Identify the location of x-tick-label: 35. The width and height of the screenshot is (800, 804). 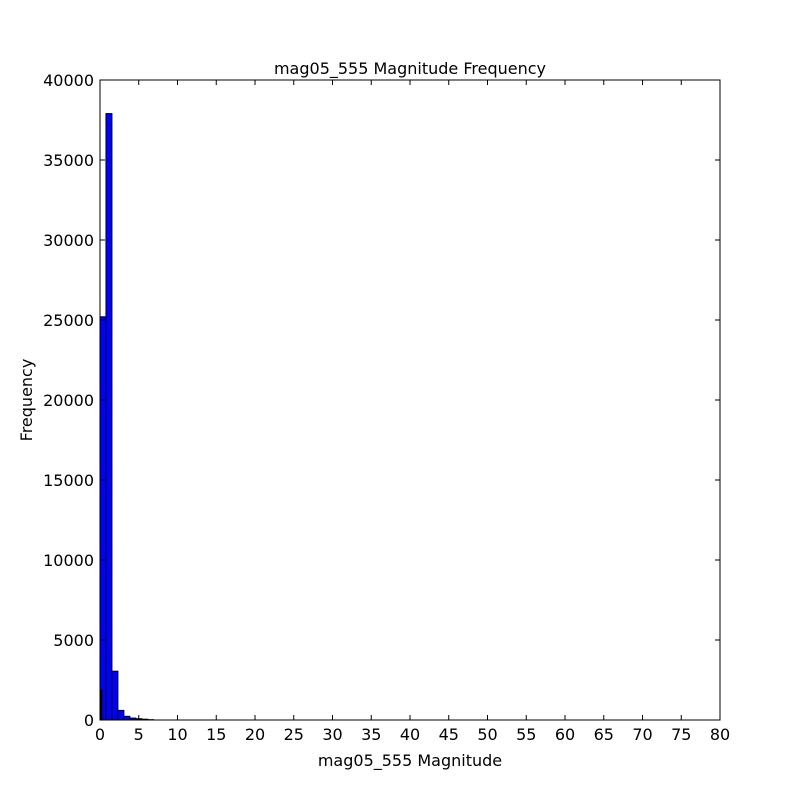
(371, 734).